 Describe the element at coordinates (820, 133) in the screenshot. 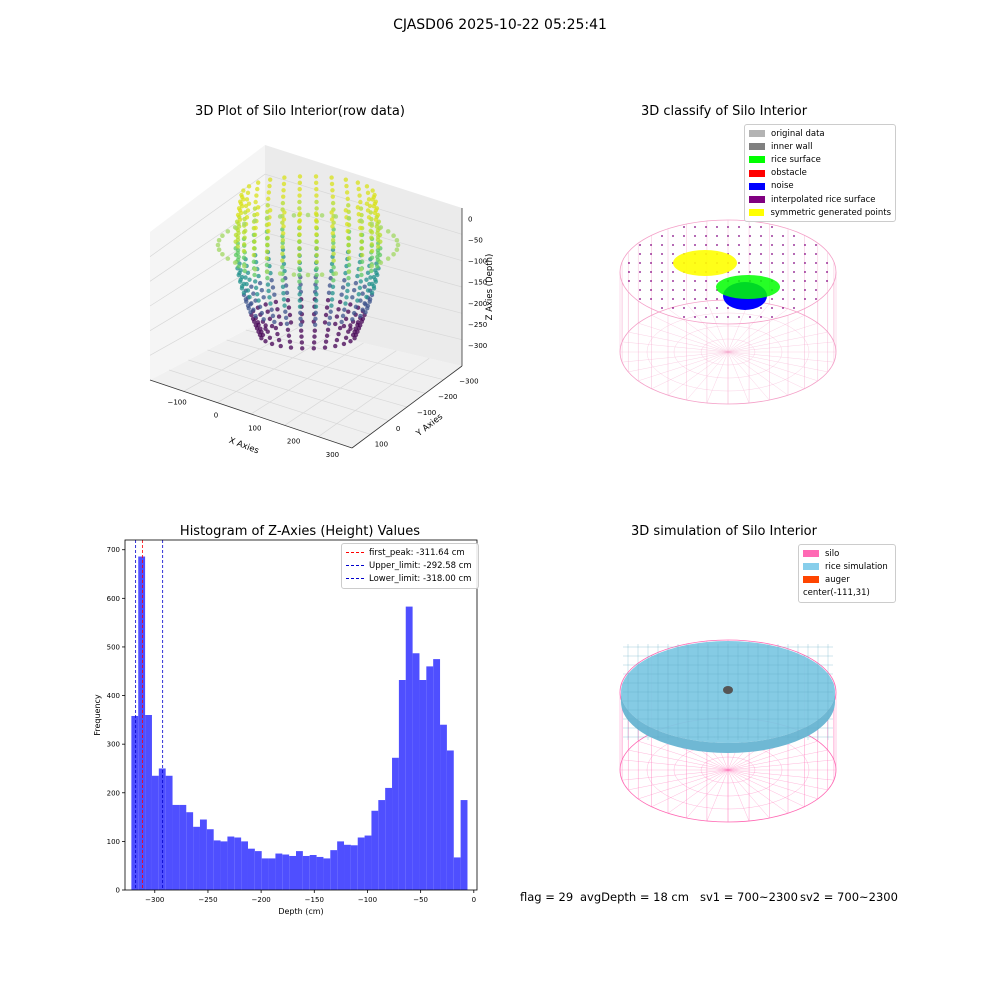

I see `legend-item: original data` at that location.